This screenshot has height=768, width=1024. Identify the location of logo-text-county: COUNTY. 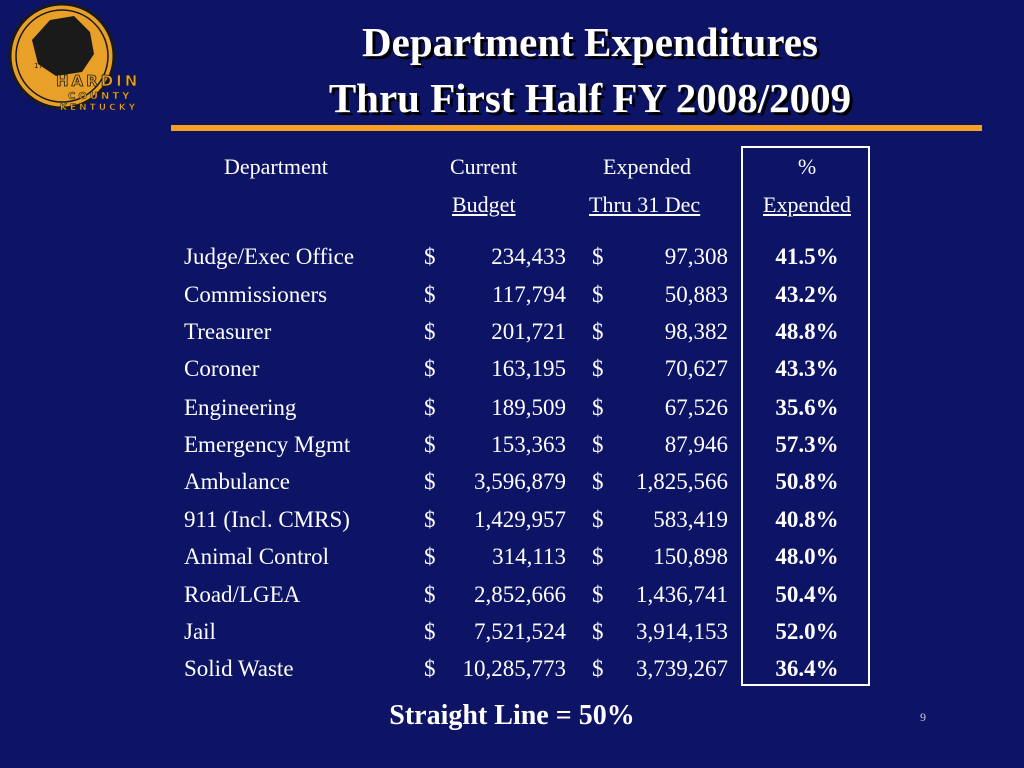
(100, 96).